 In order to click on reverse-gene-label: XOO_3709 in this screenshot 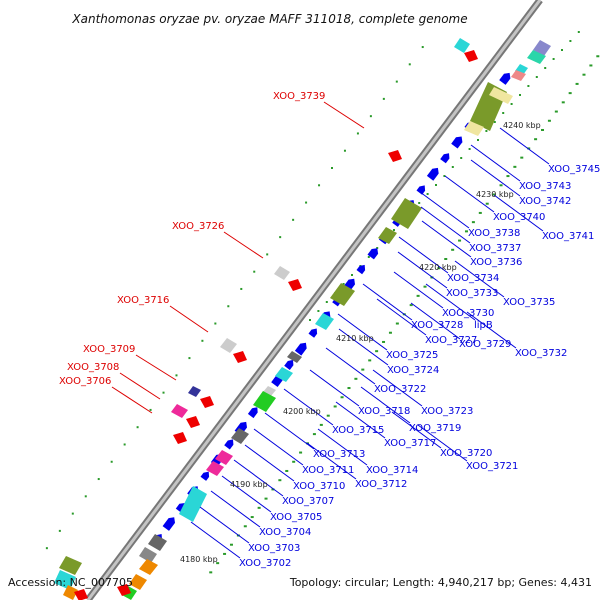, I will do `click(109, 349)`.